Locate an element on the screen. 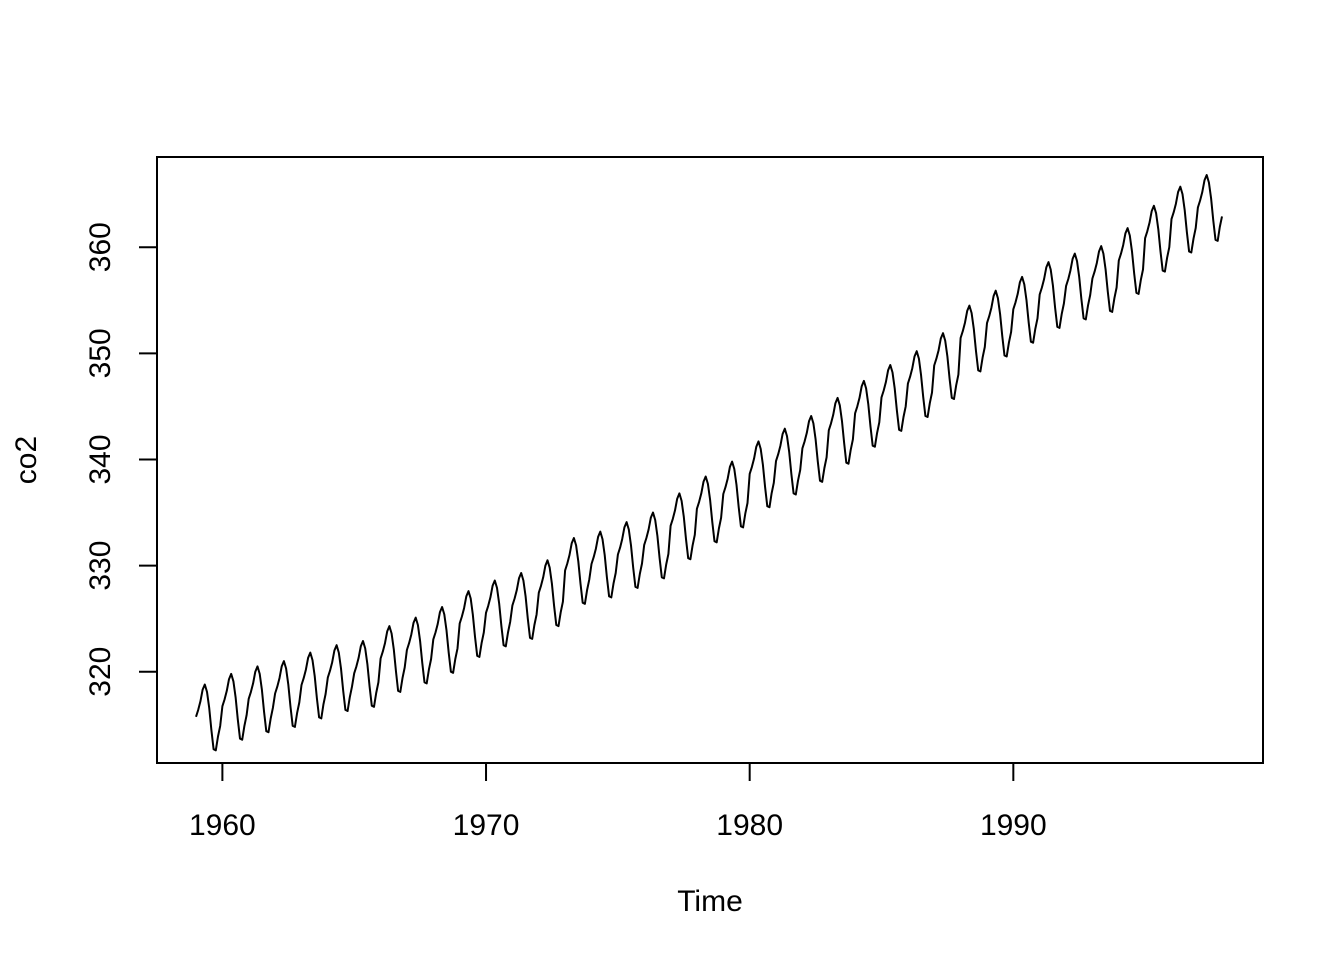 This screenshot has height=960, width=1344. x-tick-label-1960: 1960 is located at coordinates (222, 825).